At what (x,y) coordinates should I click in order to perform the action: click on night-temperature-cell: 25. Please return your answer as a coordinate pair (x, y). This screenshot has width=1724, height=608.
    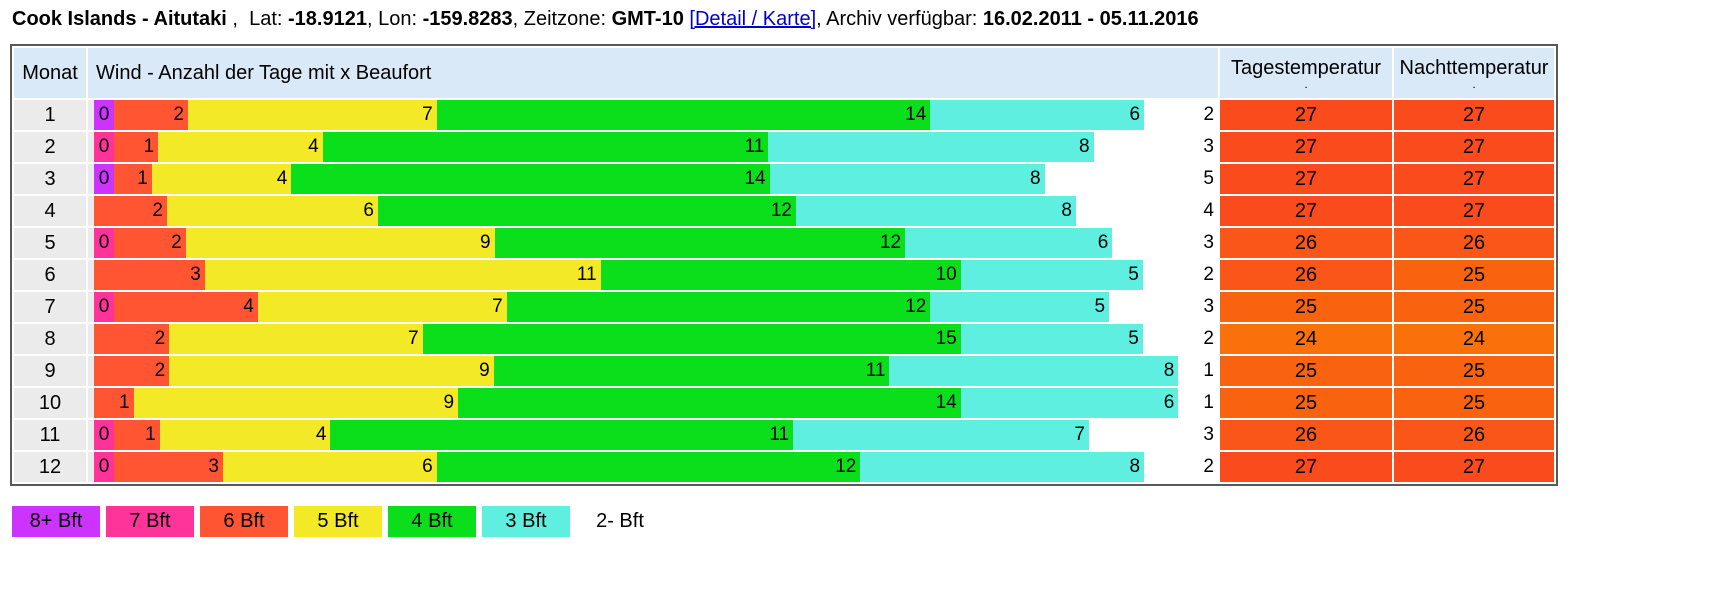
    Looking at the image, I should click on (1474, 275).